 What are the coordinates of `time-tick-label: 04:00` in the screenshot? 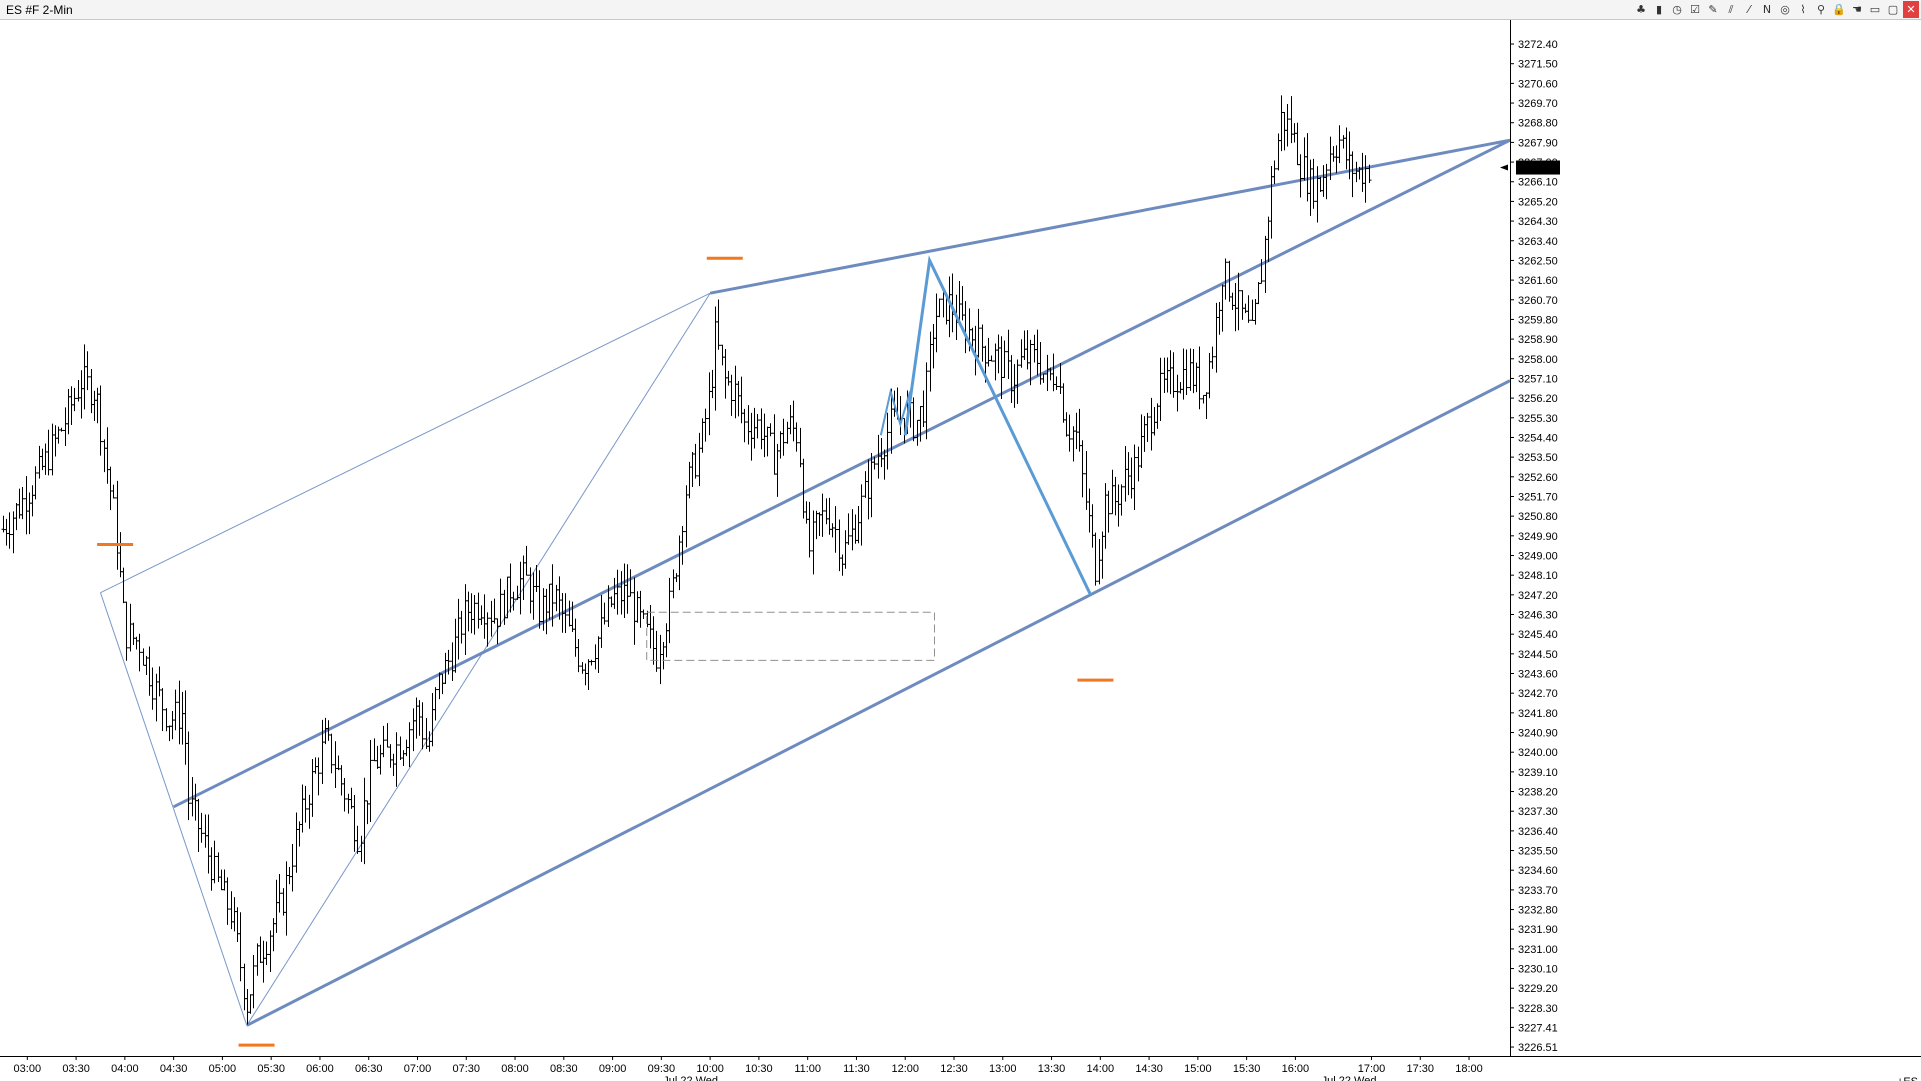 It's located at (125, 1069).